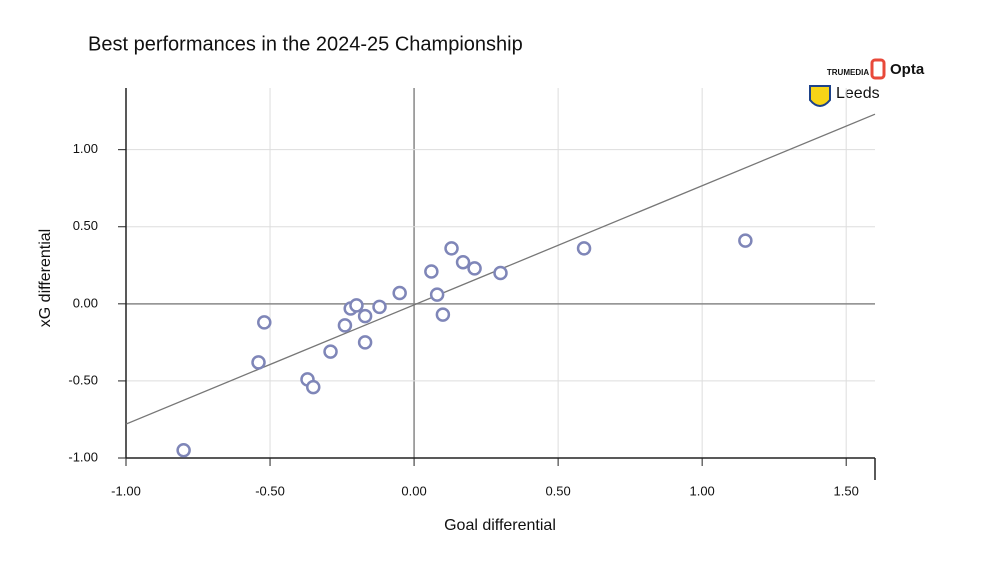 Image resolution: width=1000 pixels, height=563 pixels. I want to click on brand-leeds: Leeds, so click(858, 93).